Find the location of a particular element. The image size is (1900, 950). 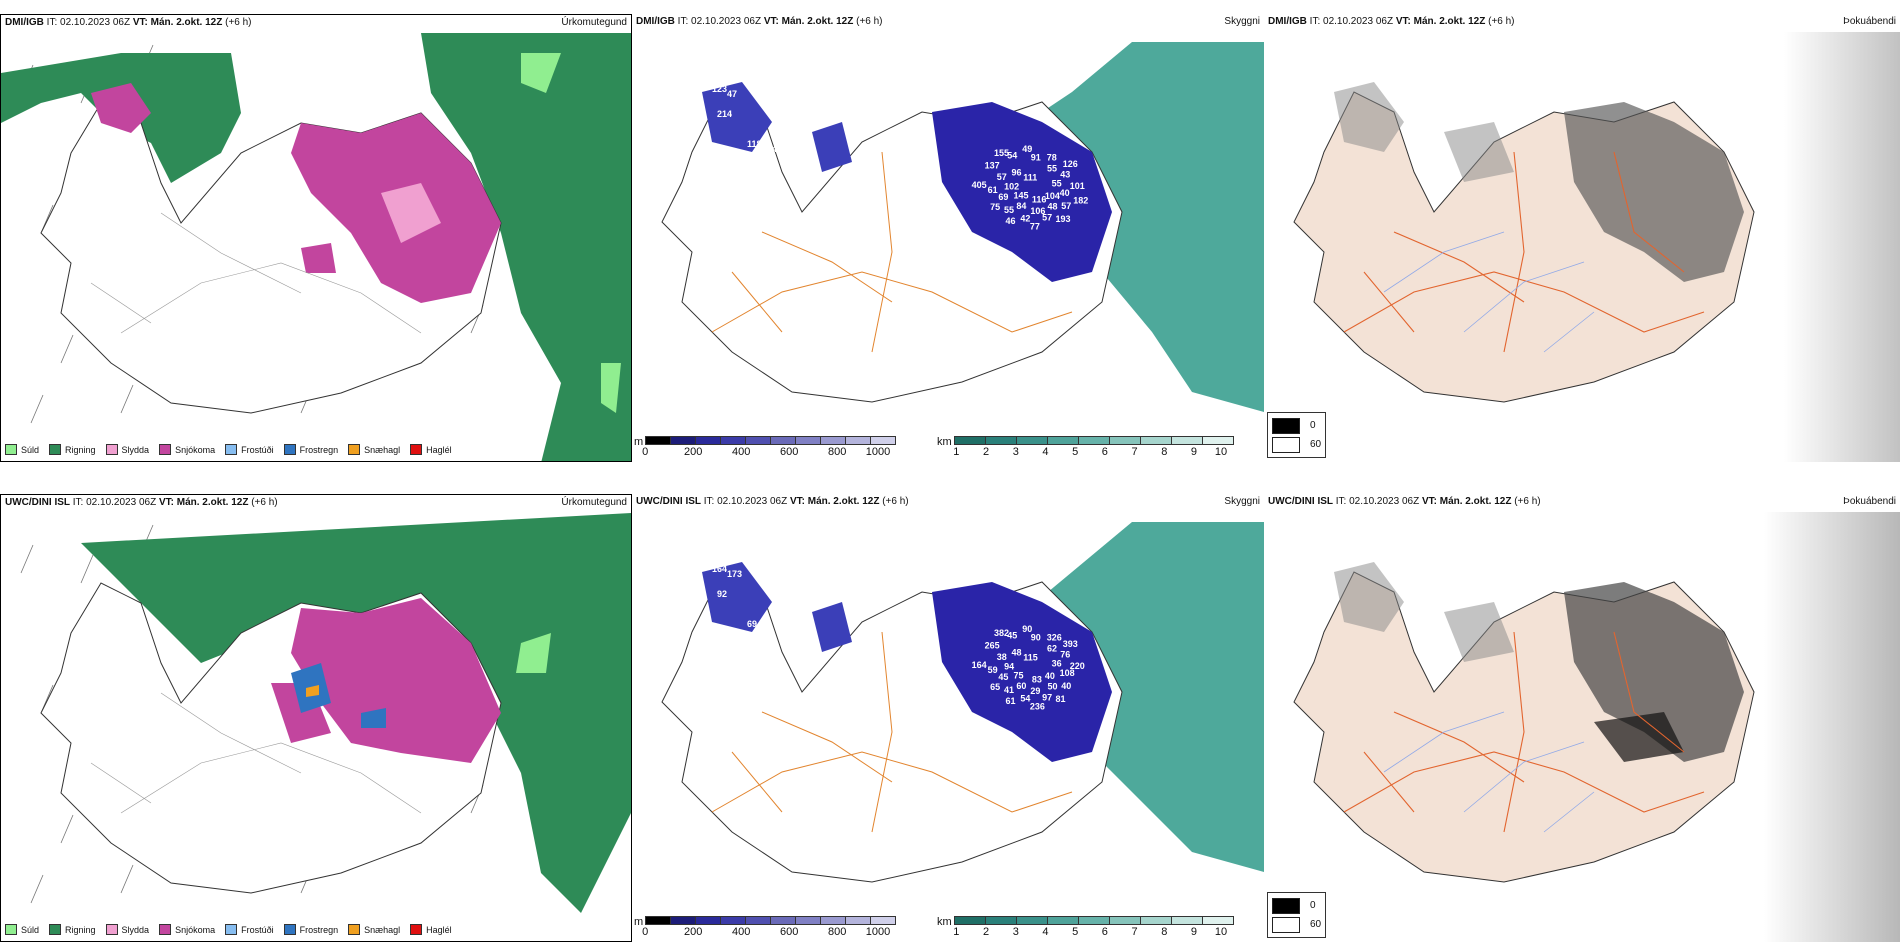

cloud-base-label: 208 is located at coordinates (759, 169).